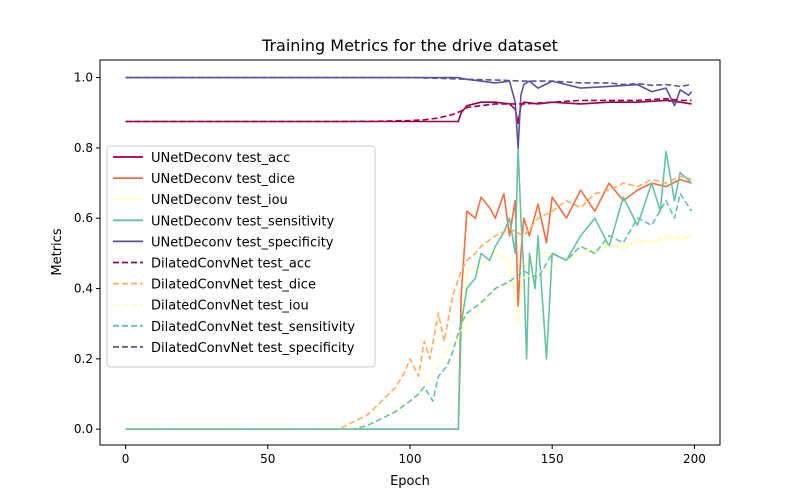 The height and width of the screenshot is (500, 800). I want to click on legend-label-1: UNetDeconv test_dice, so click(223, 179).